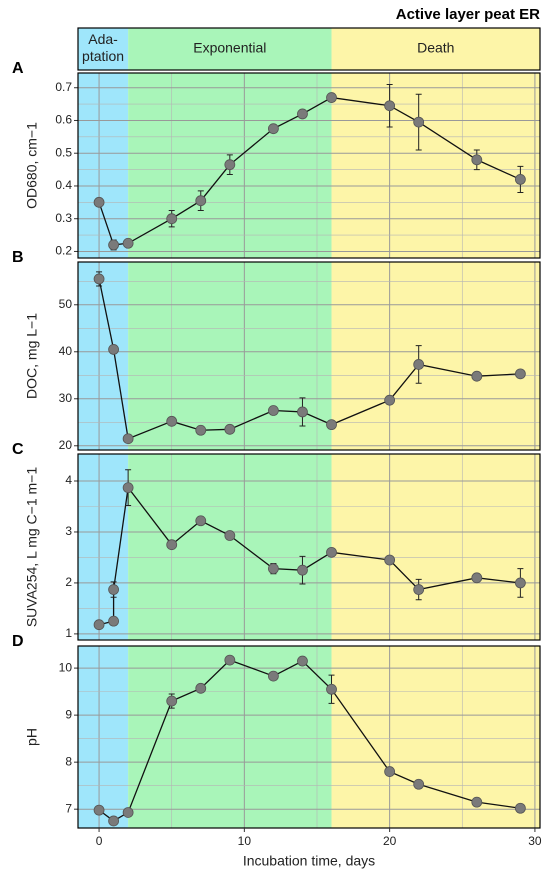 Image resolution: width=544 pixels, height=877 pixels. Describe the element at coordinates (66, 445) in the screenshot. I see `y-tick-label: 20` at that location.